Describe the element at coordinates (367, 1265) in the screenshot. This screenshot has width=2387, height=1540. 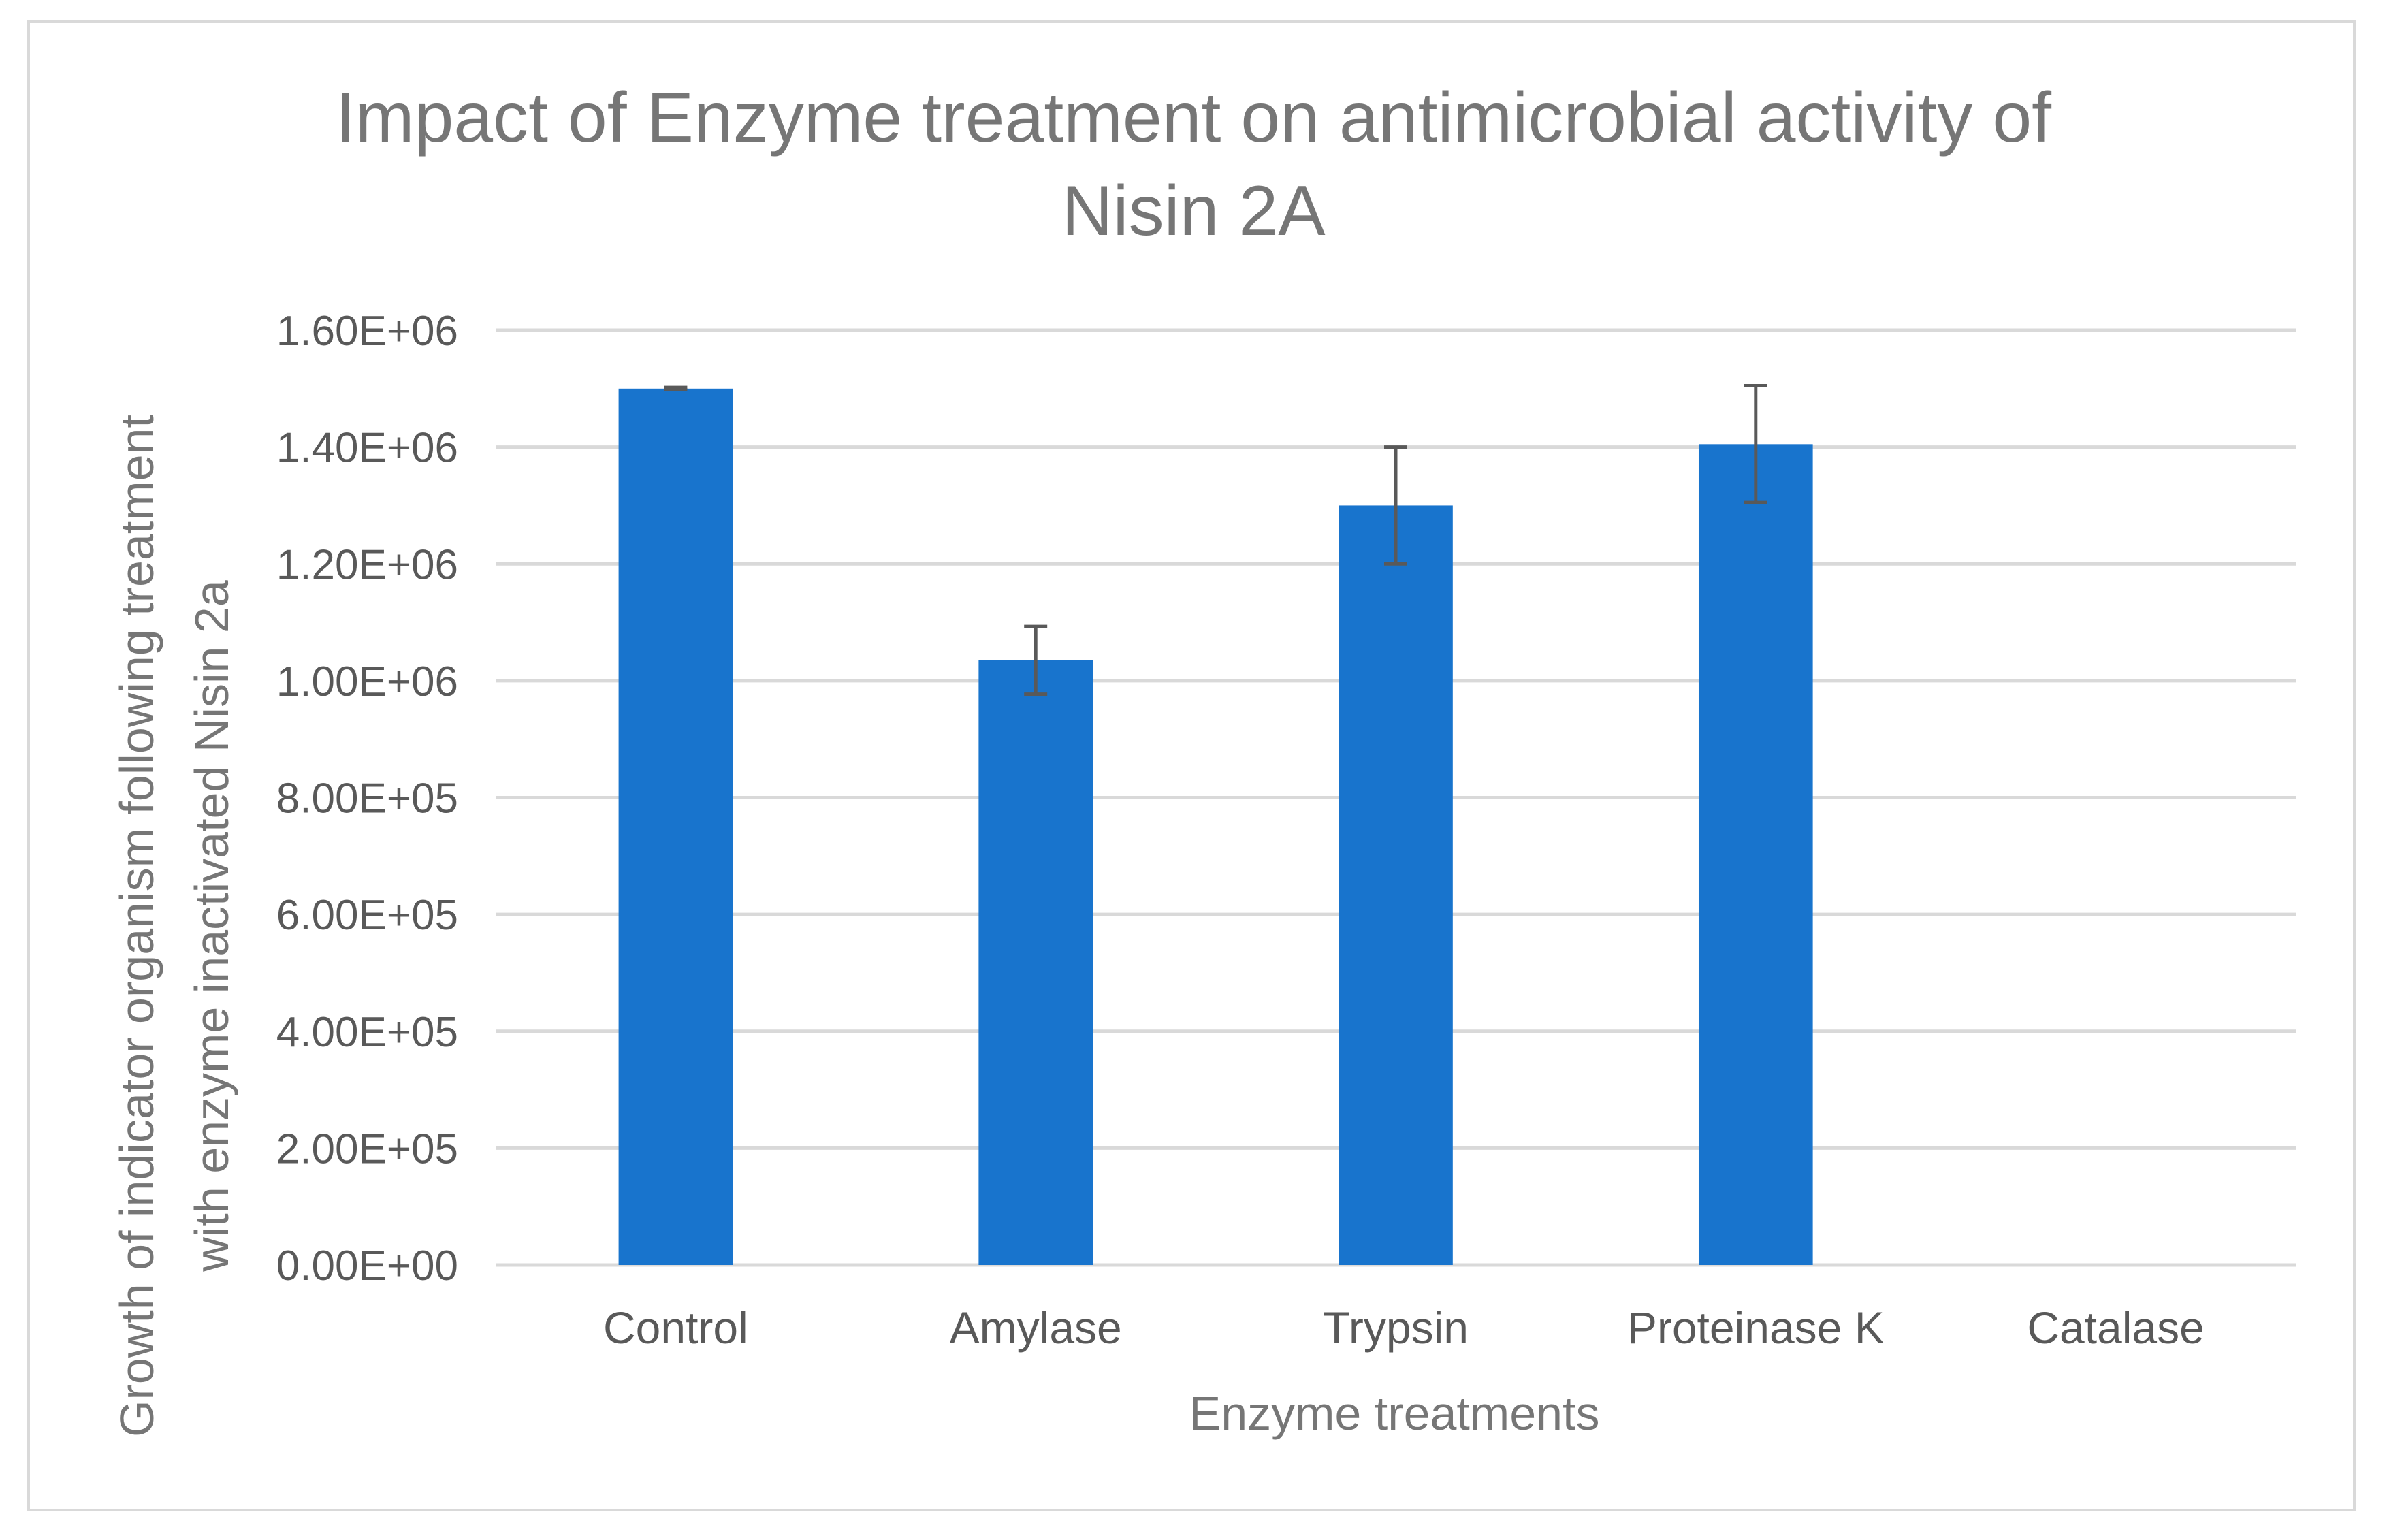
I see `y-tick-label: 0.00E+00` at that location.